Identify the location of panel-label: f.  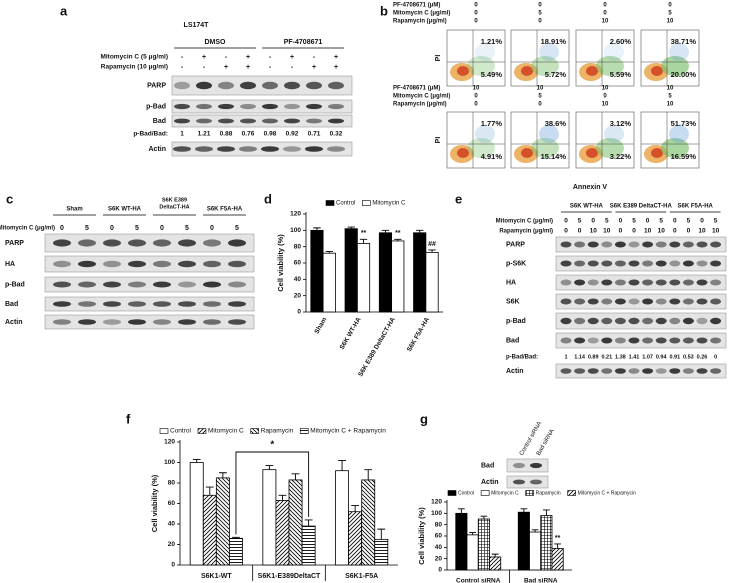
(128, 418).